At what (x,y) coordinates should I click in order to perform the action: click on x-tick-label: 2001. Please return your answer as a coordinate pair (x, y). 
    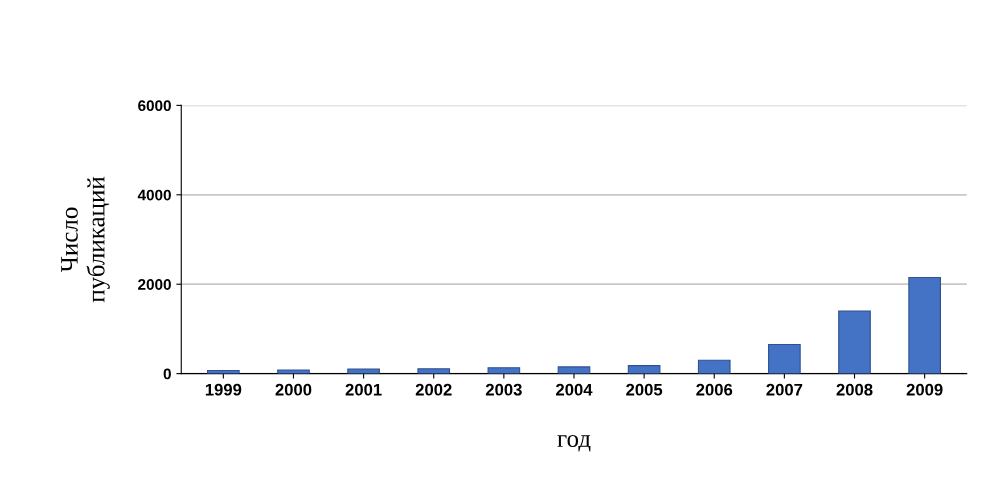
    Looking at the image, I should click on (363, 389).